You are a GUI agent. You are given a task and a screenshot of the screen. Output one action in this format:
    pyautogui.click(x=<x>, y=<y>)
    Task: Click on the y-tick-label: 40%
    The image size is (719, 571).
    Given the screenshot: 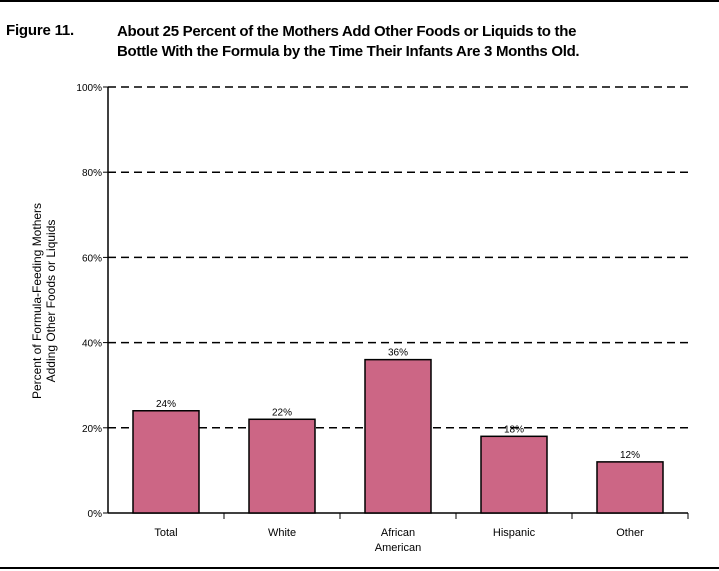 What is the action you would take?
    pyautogui.click(x=92, y=344)
    